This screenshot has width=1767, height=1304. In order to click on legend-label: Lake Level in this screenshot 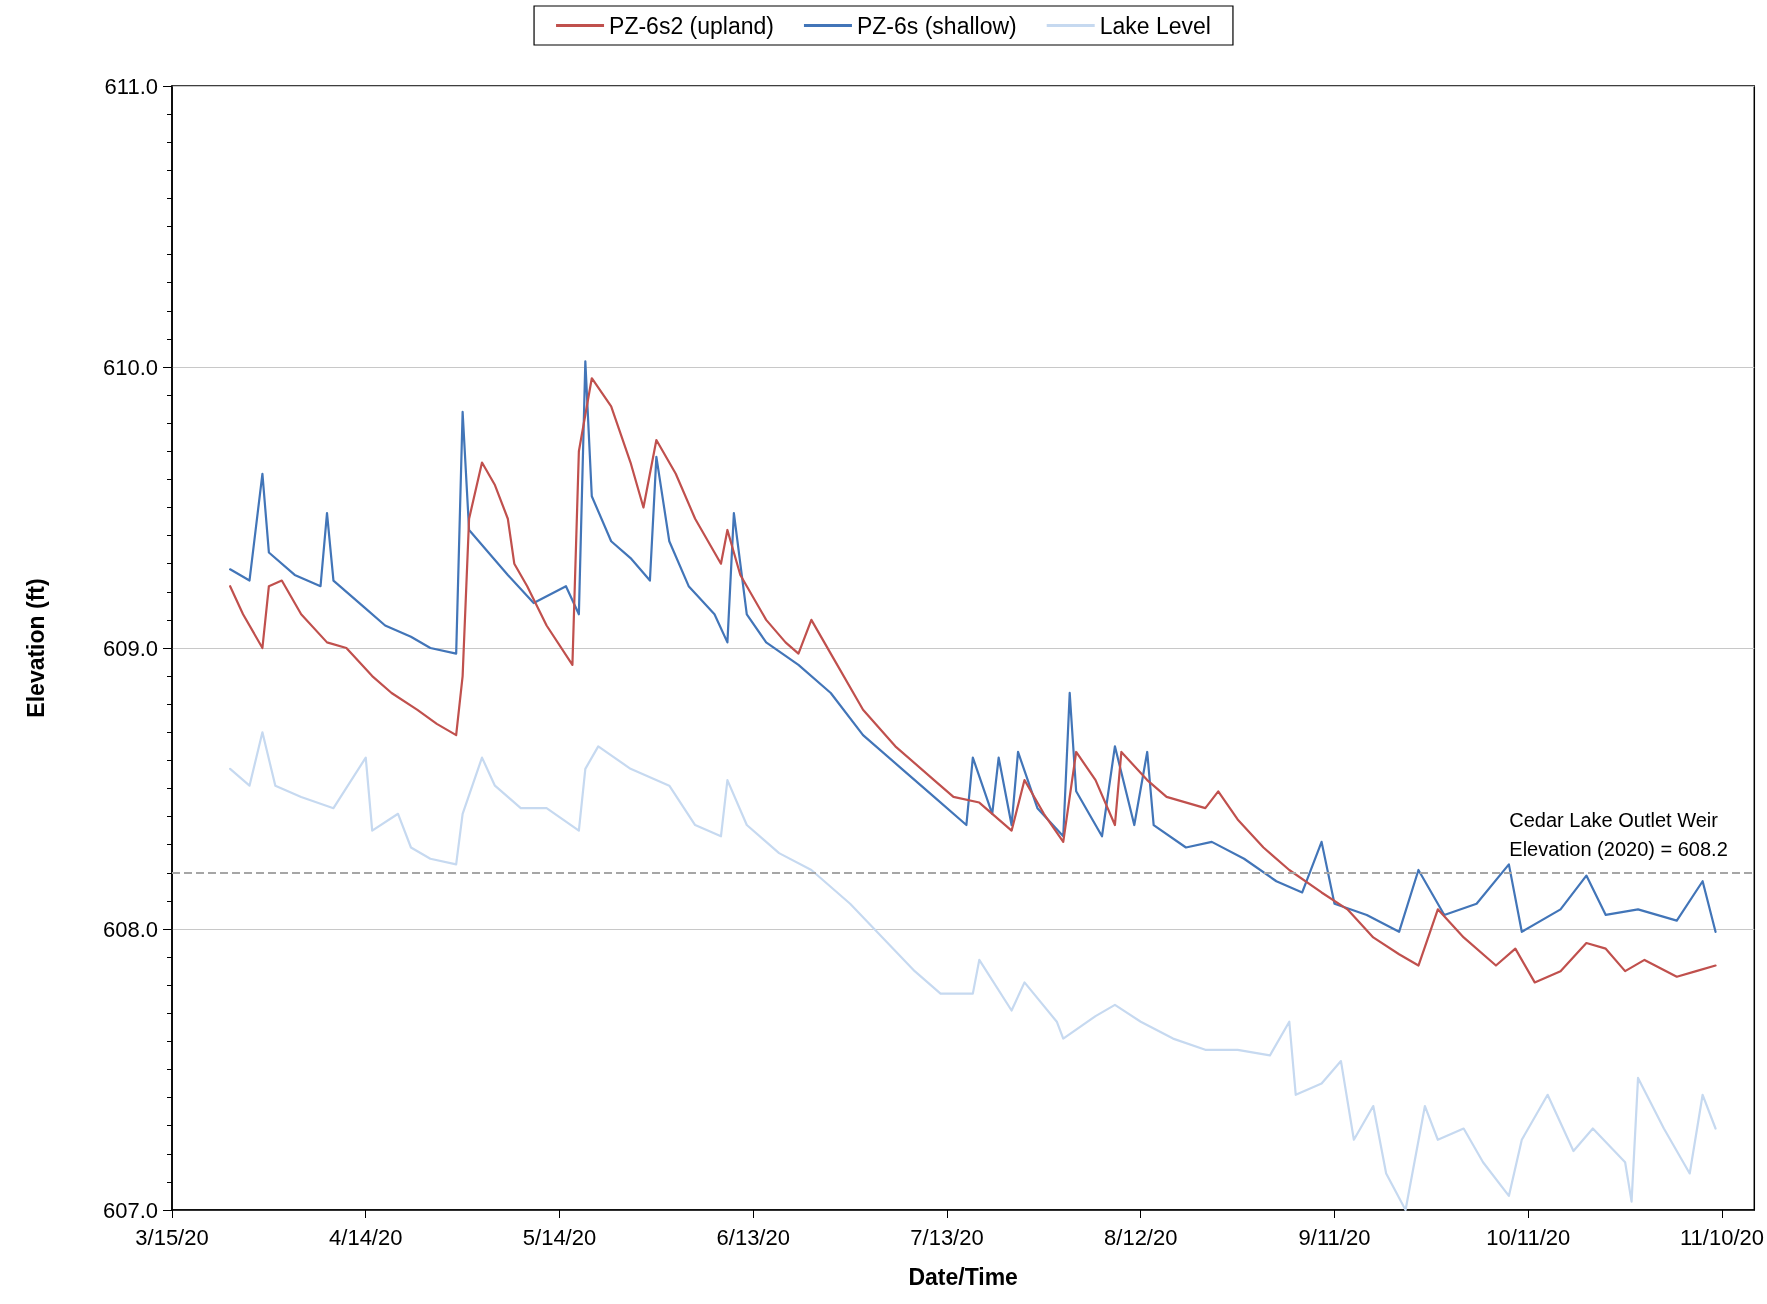, I will do `click(1155, 25)`.